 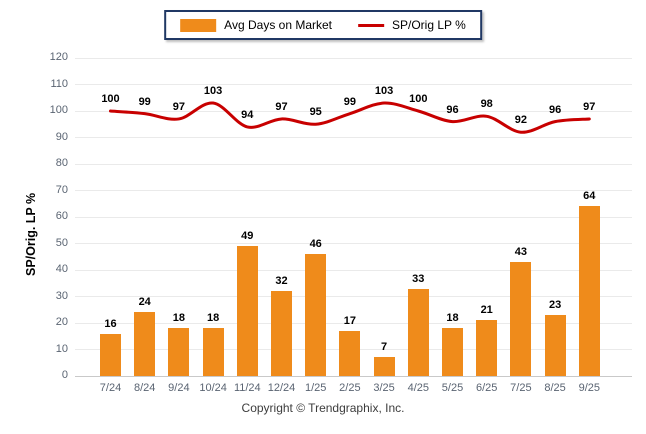 I want to click on x-tick-label: 3/25, so click(x=384, y=388).